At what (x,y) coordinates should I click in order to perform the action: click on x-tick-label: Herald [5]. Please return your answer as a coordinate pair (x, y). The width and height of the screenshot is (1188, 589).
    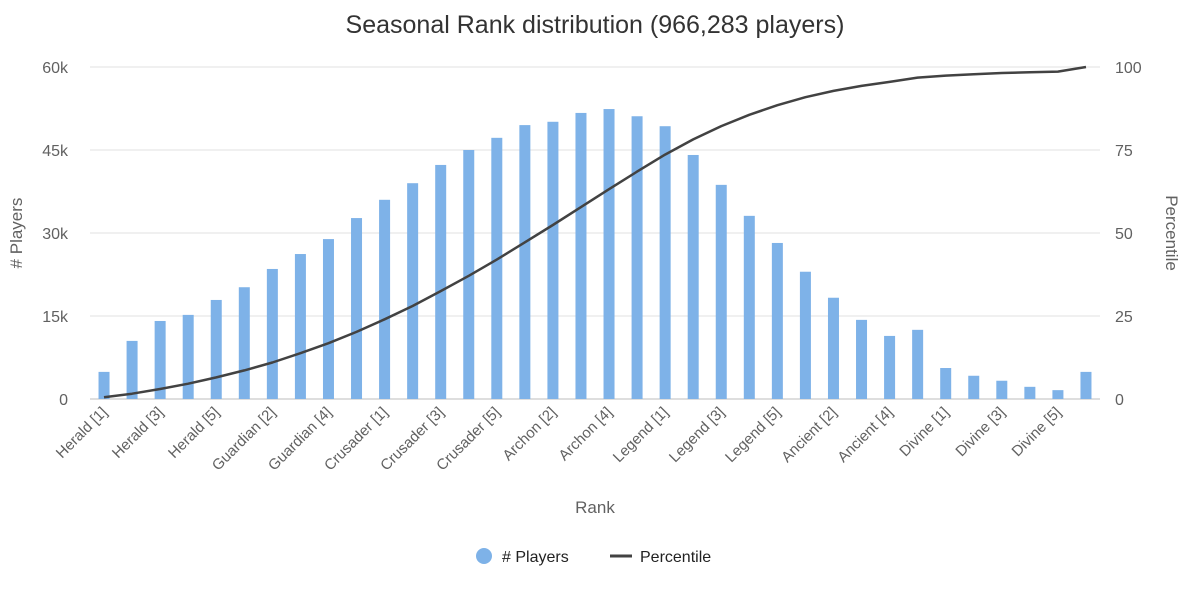
    Looking at the image, I should click on (194, 433).